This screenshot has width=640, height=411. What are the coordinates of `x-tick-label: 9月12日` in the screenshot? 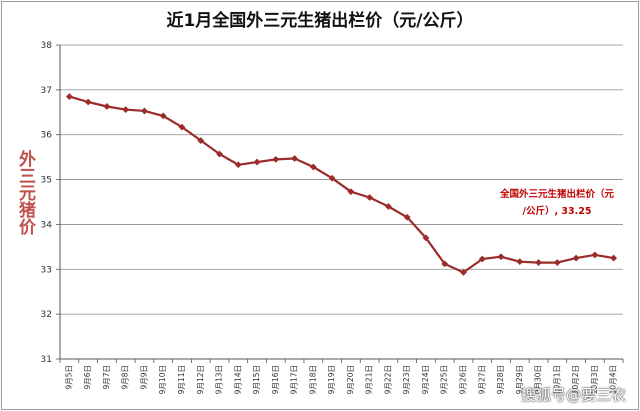 It's located at (200, 379).